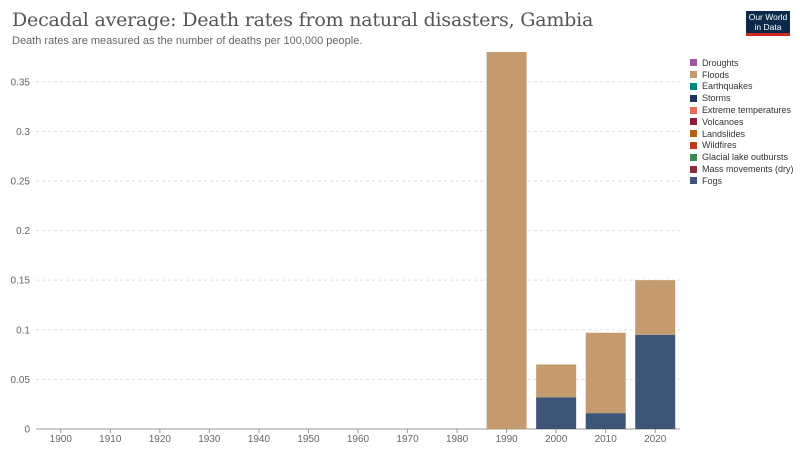 The image size is (800, 454). What do you see at coordinates (358, 439) in the screenshot?
I see `x-tick-label: 1960` at bounding box center [358, 439].